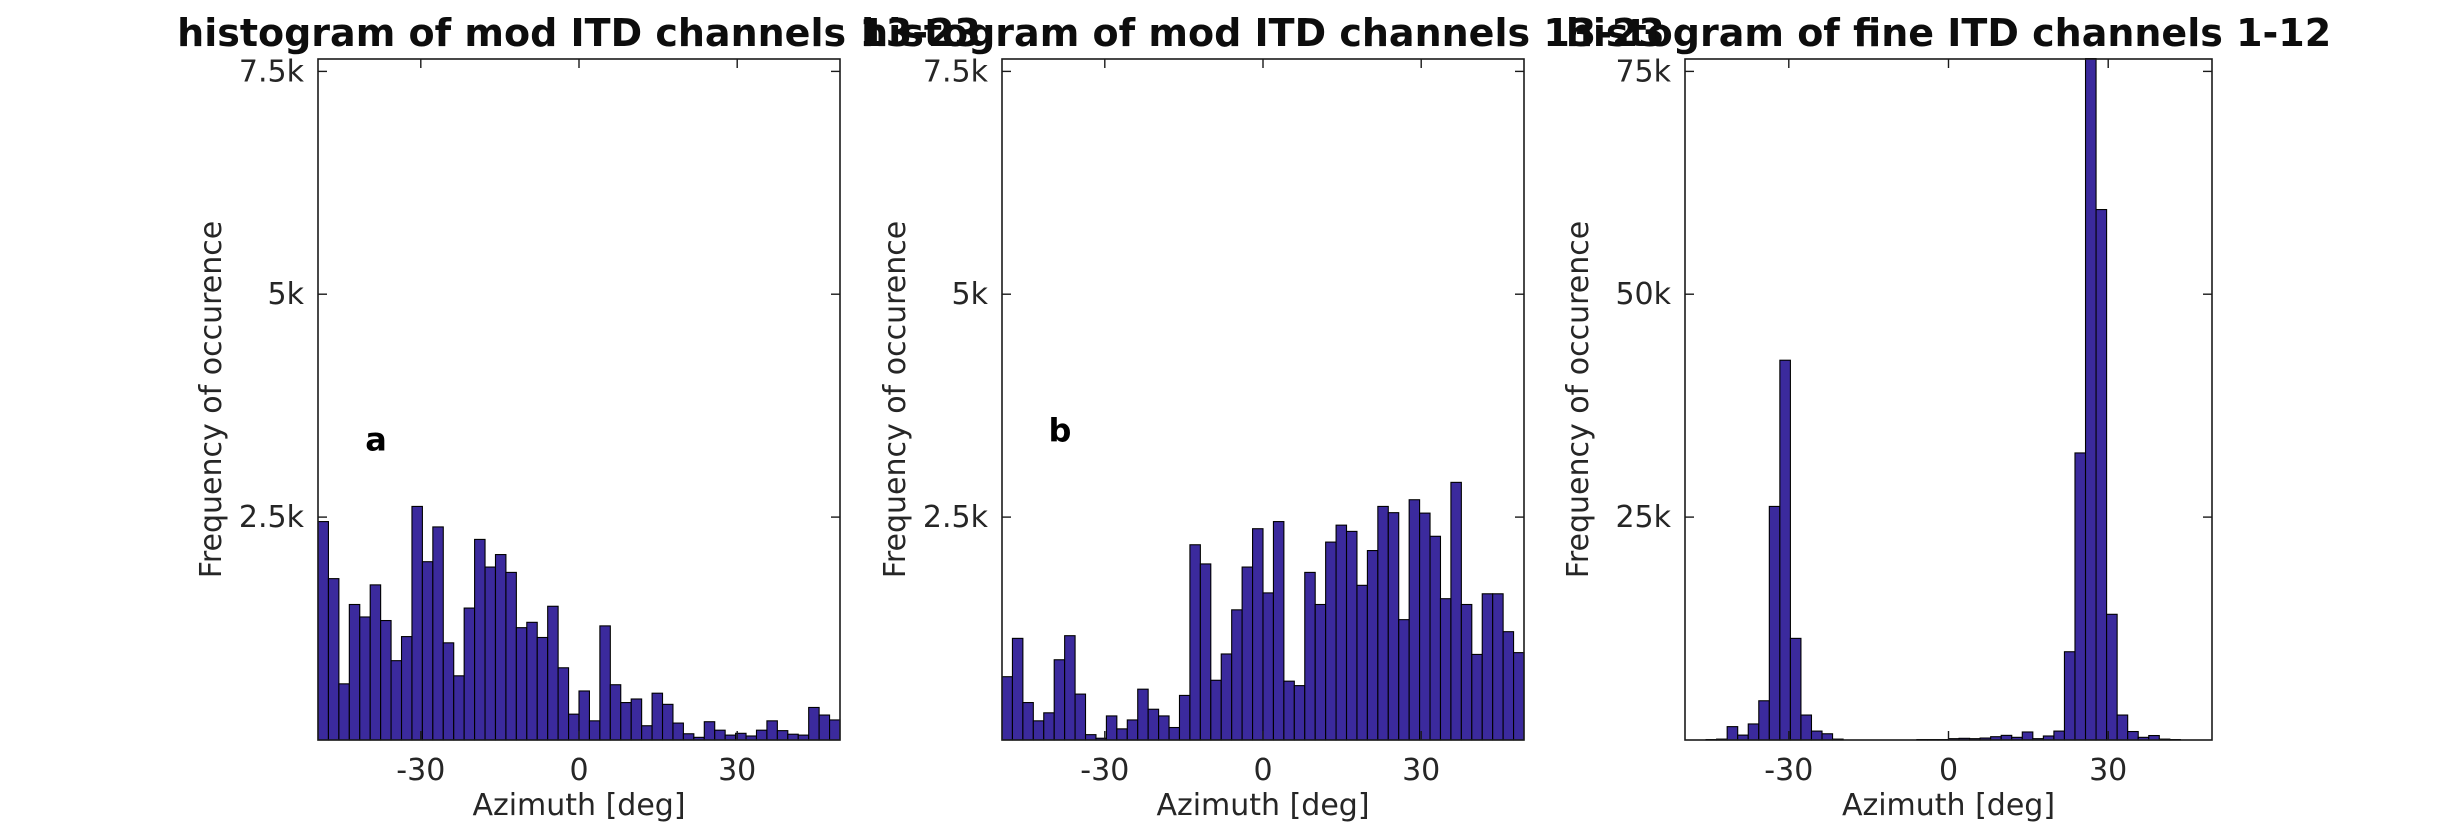 Image resolution: width=2438 pixels, height=833 pixels. I want to click on annotation-label: a, so click(376, 439).